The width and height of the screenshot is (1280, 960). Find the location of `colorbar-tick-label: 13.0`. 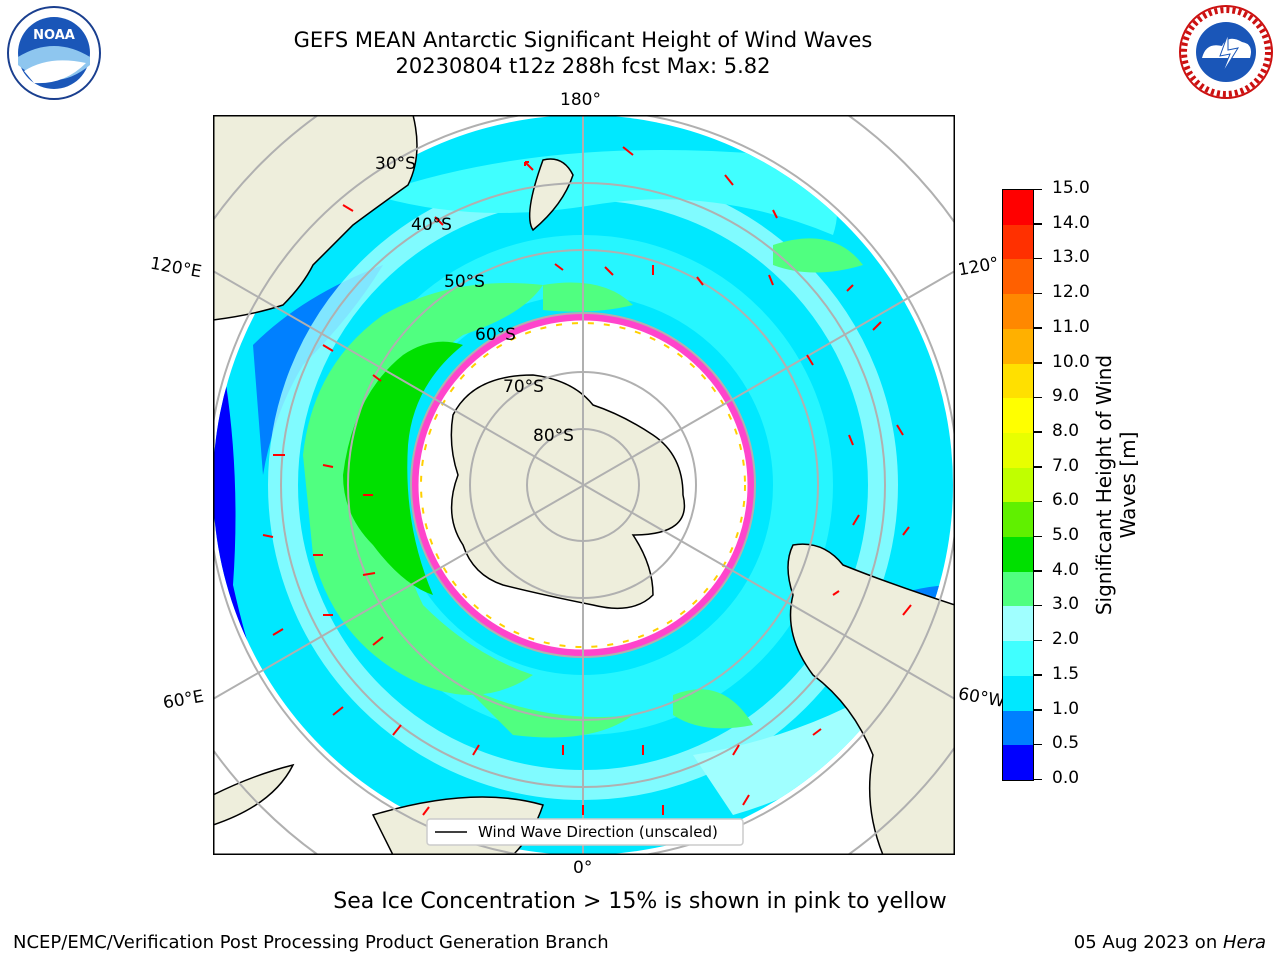

colorbar-tick-label: 13.0 is located at coordinates (1071, 257).